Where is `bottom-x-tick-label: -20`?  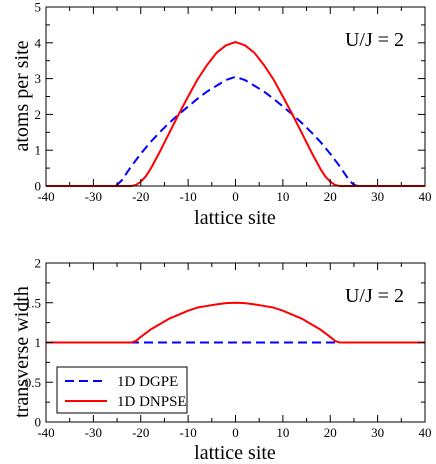 bottom-x-tick-label: -20 is located at coordinates (140, 432).